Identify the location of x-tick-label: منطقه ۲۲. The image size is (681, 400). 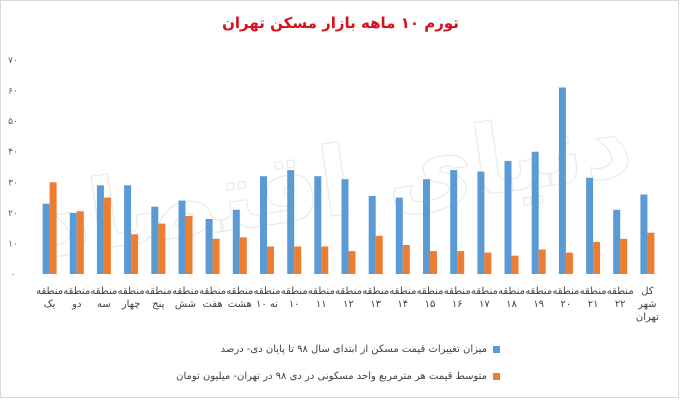
(620, 298).